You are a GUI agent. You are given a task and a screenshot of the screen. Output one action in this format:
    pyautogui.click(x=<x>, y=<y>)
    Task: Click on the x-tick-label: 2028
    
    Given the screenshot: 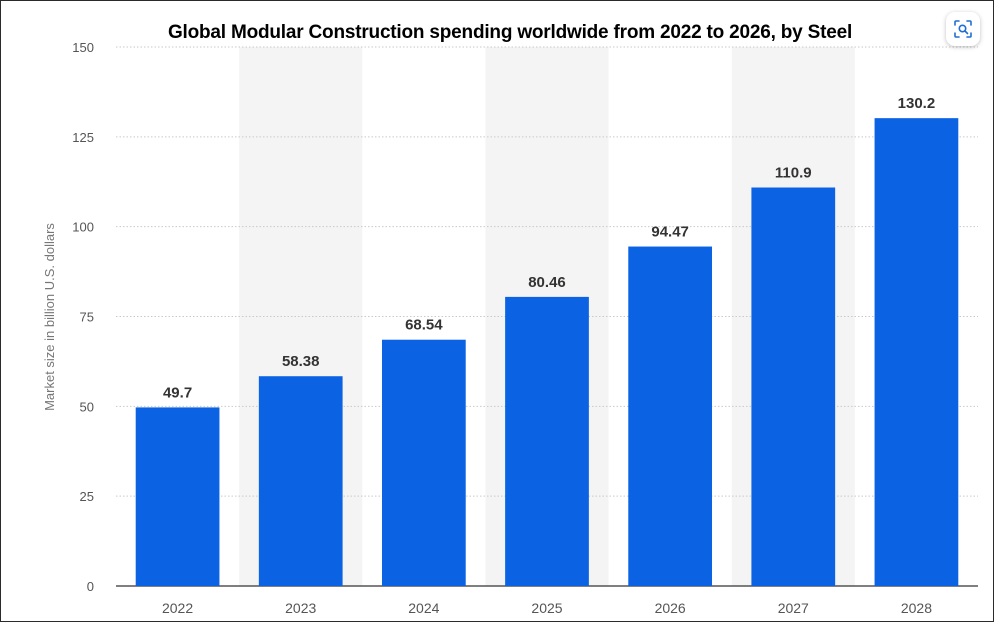 What is the action you would take?
    pyautogui.click(x=916, y=608)
    